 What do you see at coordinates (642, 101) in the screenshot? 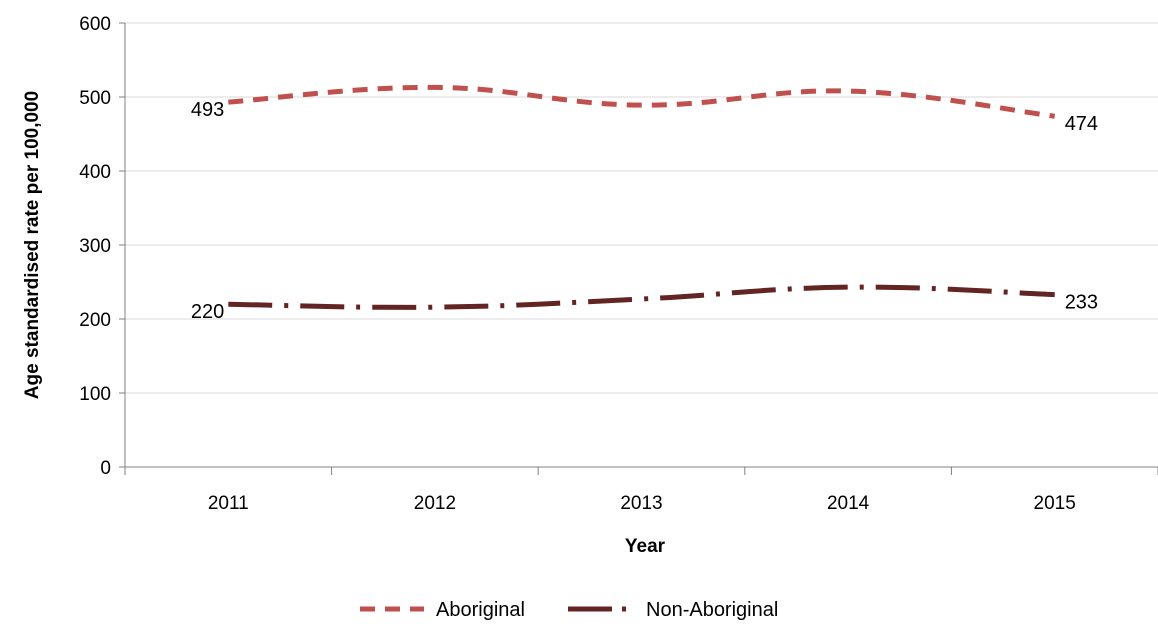
I see `series-line-aboriginal` at bounding box center [642, 101].